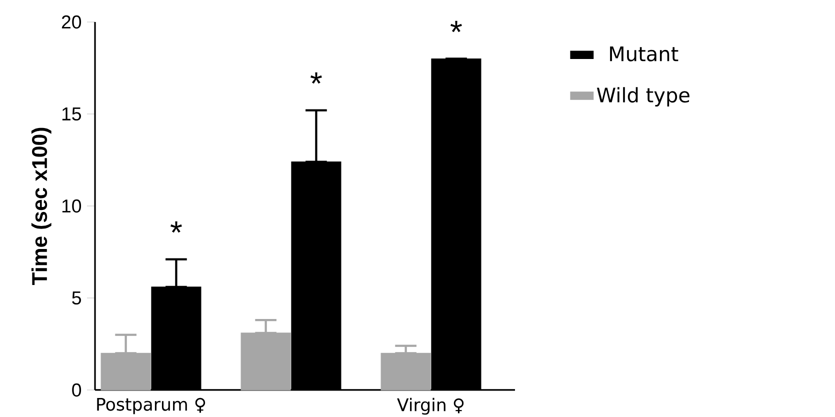 This screenshot has width=835, height=417. What do you see at coordinates (71, 114) in the screenshot?
I see `y-tick-label: 15` at bounding box center [71, 114].